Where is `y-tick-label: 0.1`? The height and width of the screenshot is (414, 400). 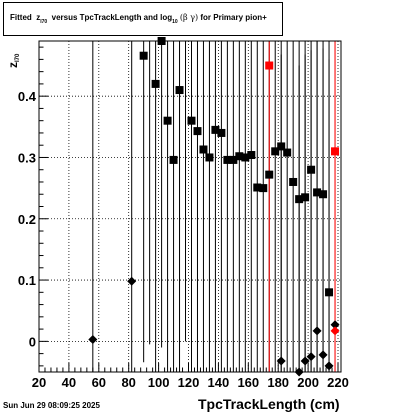 y-tick-label: 0.1 is located at coordinates (27, 280).